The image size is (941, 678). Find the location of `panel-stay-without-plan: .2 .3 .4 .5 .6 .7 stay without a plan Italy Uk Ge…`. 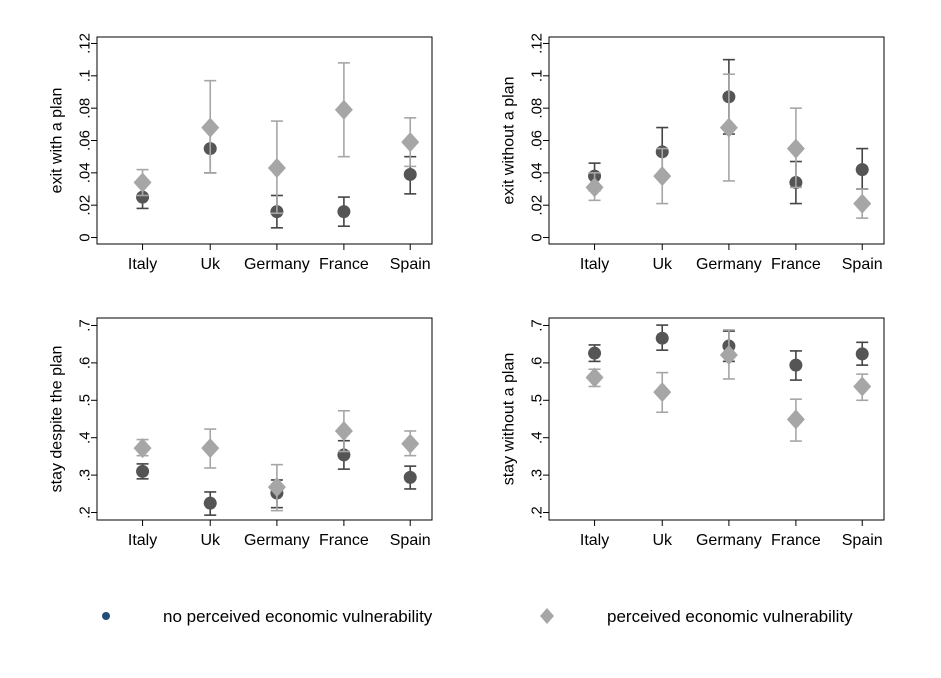

panel-stay-without-plan: .2 .3 .4 .5 .6 .7 stay without a plan Italy Uk Ge… is located at coordinates (693, 433).